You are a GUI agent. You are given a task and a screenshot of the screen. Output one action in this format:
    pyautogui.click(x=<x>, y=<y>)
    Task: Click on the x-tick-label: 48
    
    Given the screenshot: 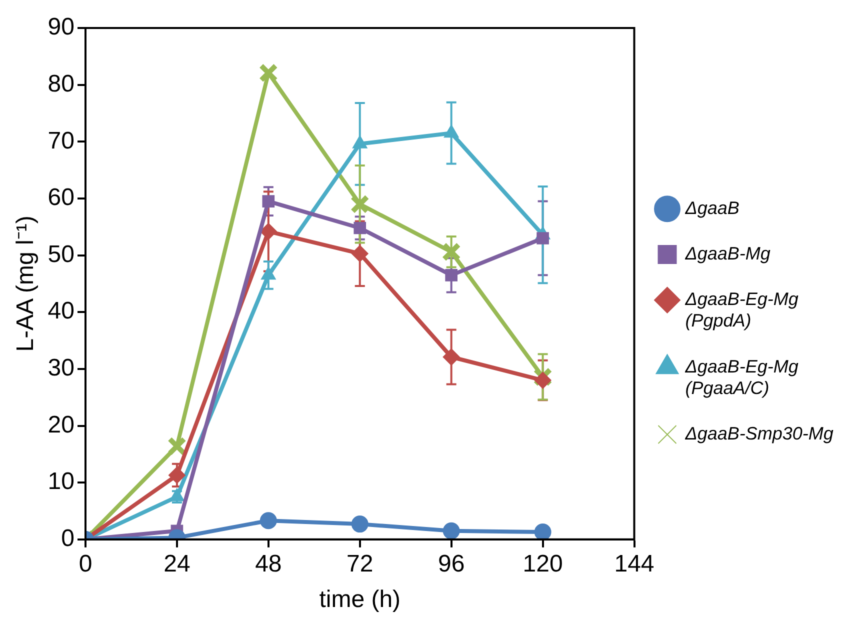 What is the action you would take?
    pyautogui.click(x=268, y=564)
    